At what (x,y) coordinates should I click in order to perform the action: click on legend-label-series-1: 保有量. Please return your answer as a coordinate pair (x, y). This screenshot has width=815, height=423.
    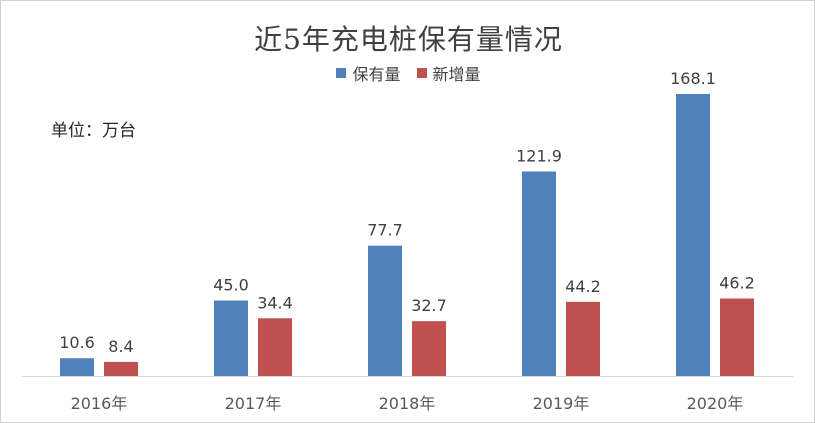
    Looking at the image, I should click on (376, 74).